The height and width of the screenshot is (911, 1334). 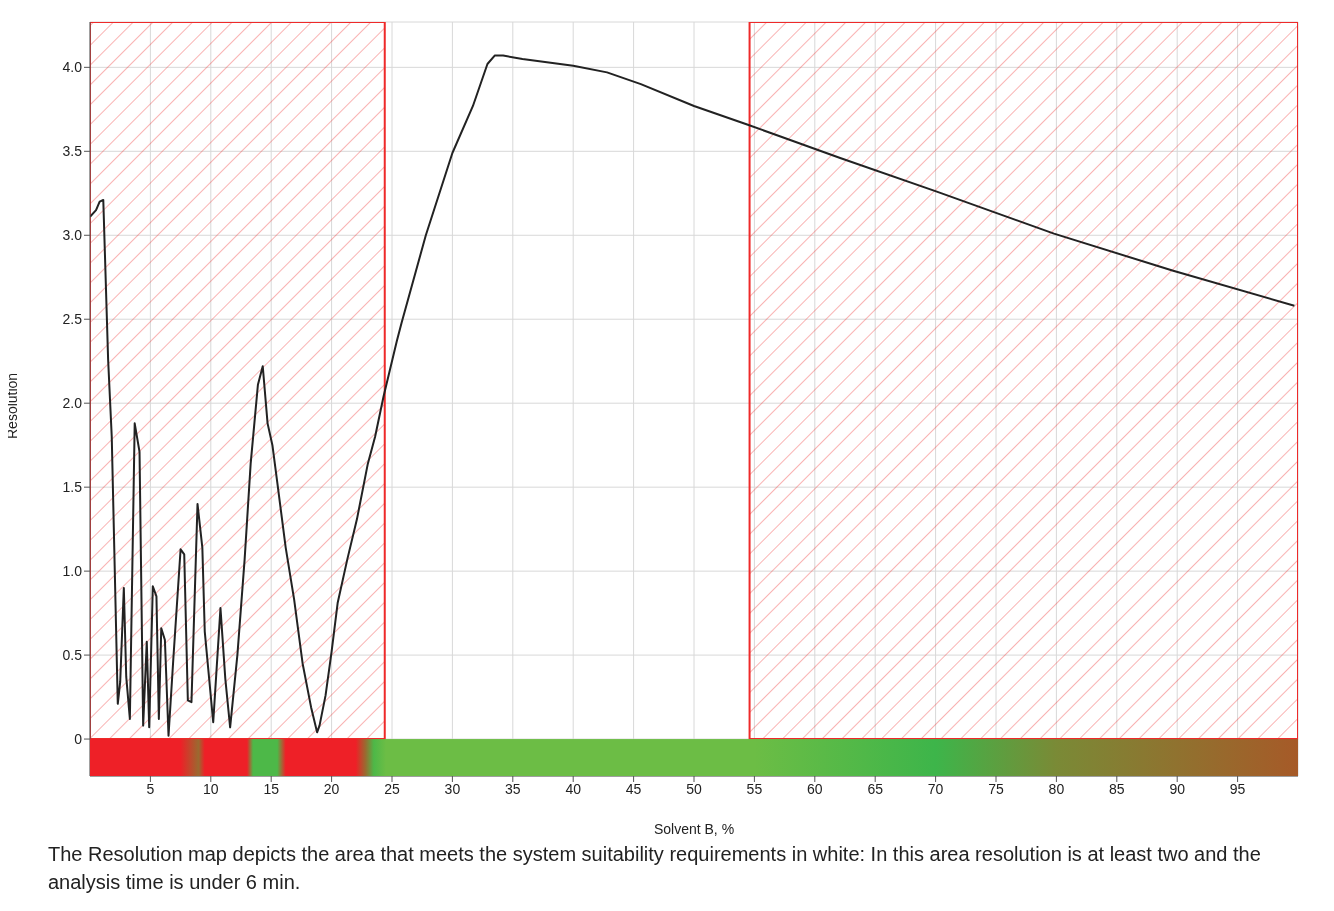 What do you see at coordinates (72, 151) in the screenshot?
I see `y-tick-label: 3.5` at bounding box center [72, 151].